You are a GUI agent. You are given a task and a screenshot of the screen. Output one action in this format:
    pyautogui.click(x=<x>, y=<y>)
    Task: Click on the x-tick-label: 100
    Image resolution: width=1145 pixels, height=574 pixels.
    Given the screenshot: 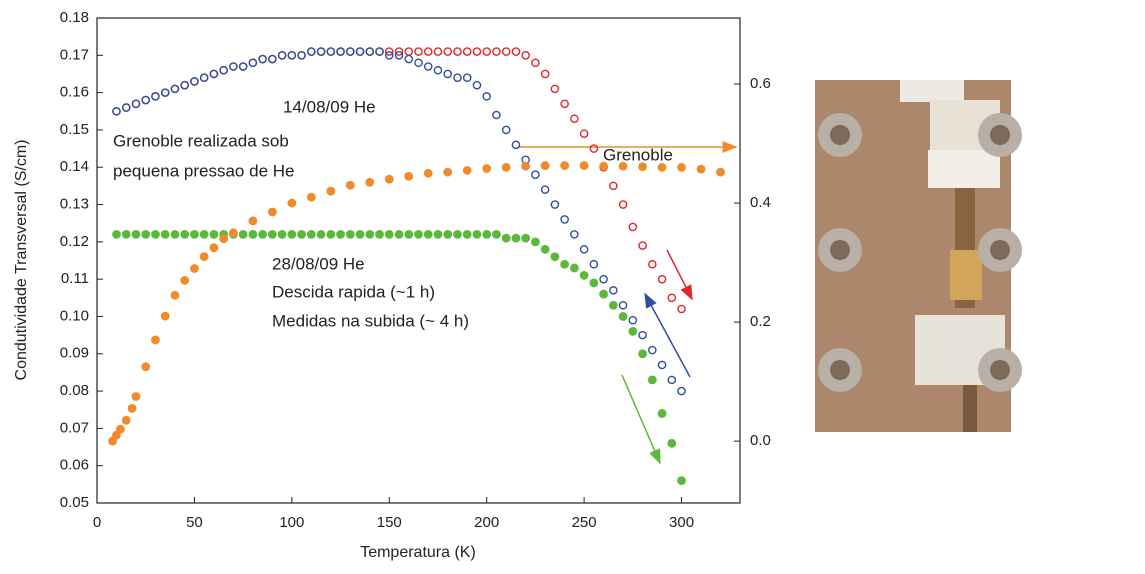 What is the action you would take?
    pyautogui.click(x=291, y=522)
    